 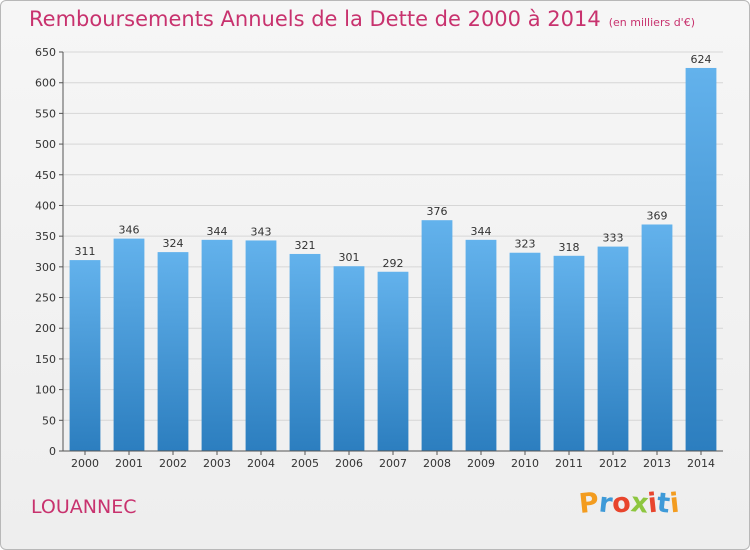 What do you see at coordinates (675, 503) in the screenshot?
I see `logo-letter: i` at bounding box center [675, 503].